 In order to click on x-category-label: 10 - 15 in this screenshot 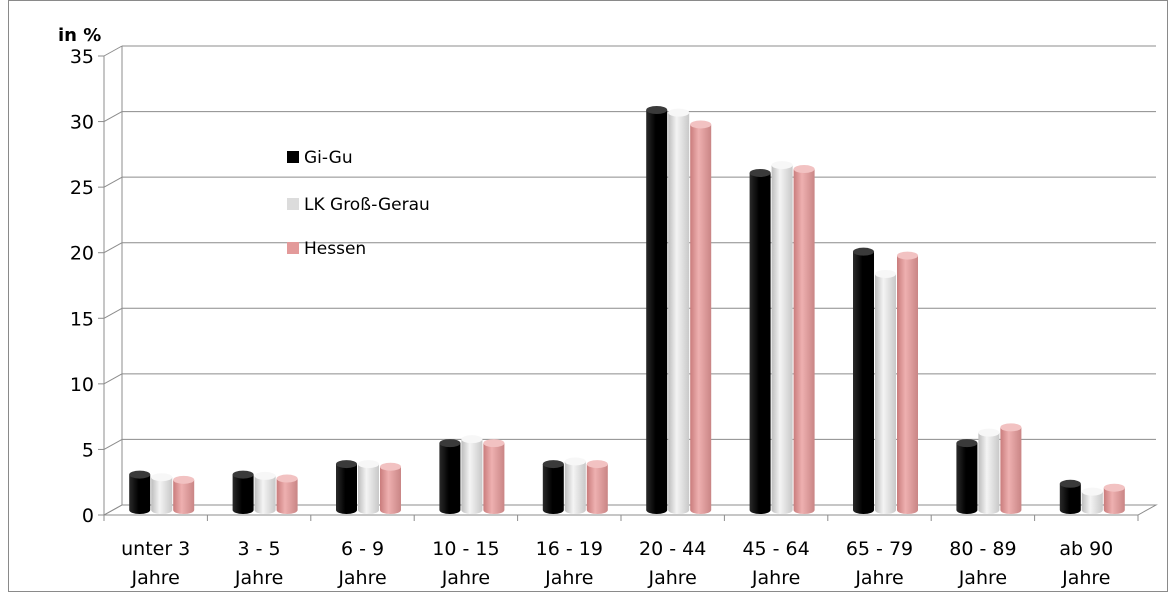, I will do `click(465, 549)`.